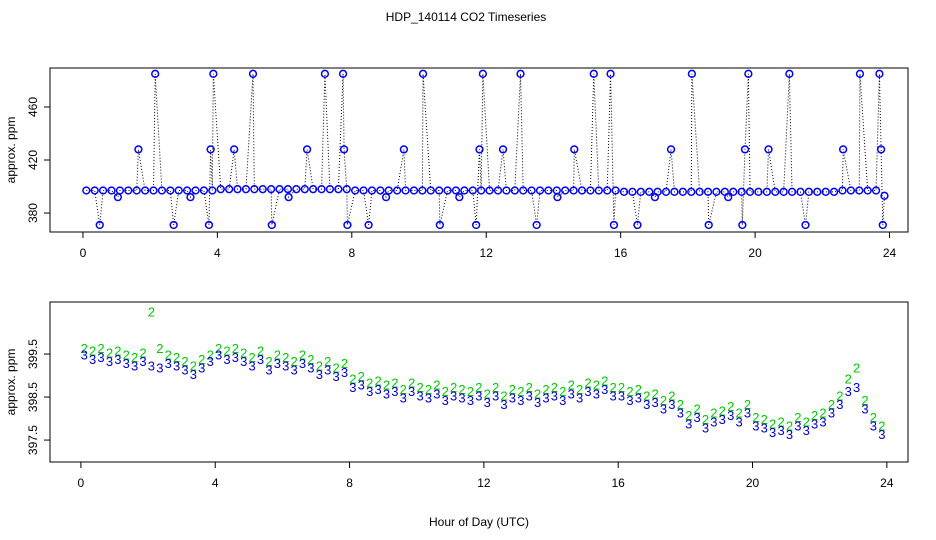 The image size is (936, 540). What do you see at coordinates (33, 107) in the screenshot?
I see `y-tick-label: 460` at bounding box center [33, 107].